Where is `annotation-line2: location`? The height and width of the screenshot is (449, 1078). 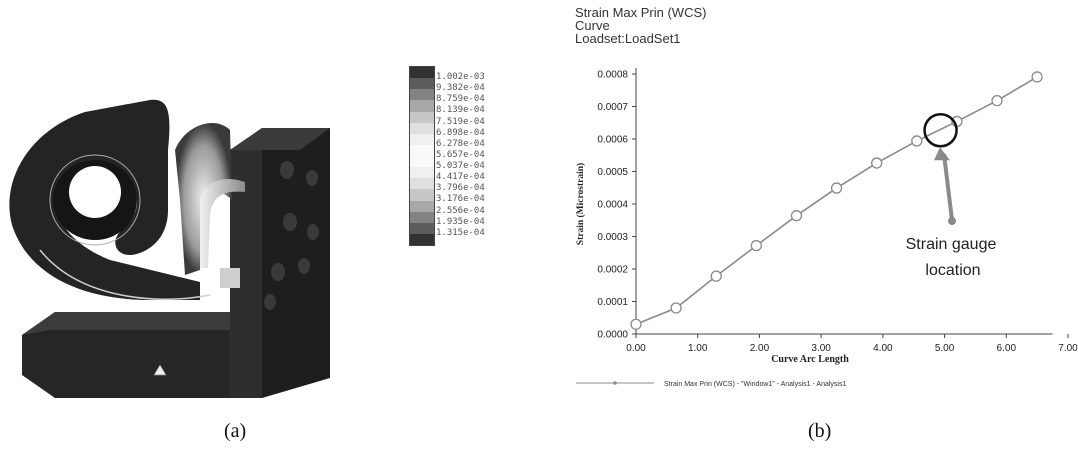 annotation-line2: location is located at coordinates (952, 270).